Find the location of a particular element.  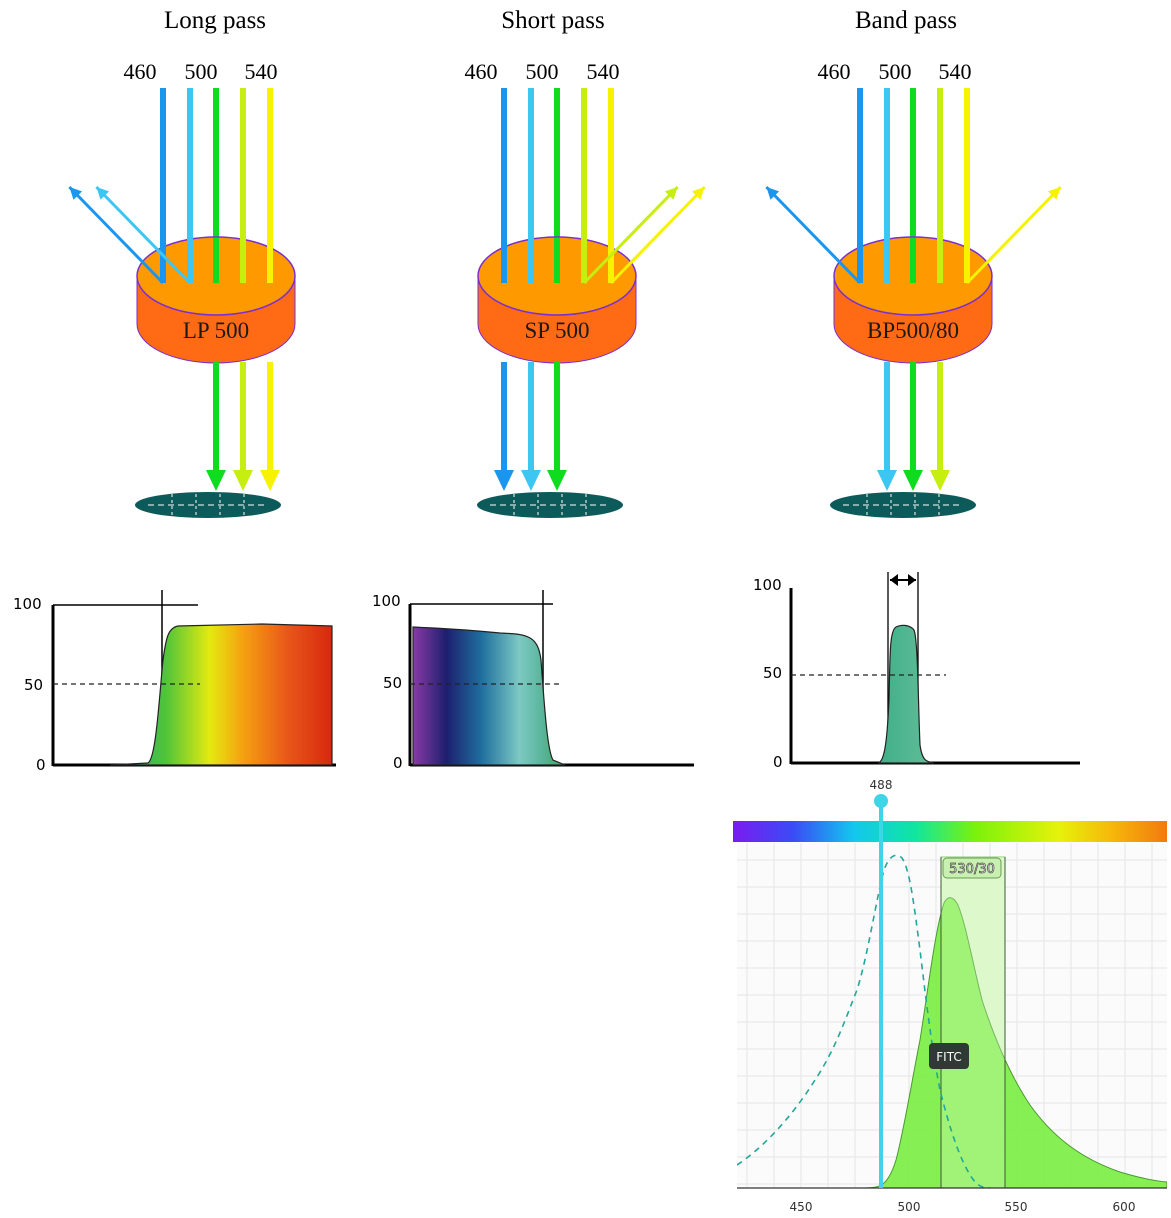

fitc-spectrum-chart: 488 530/30 FITC 450 500 550 600 is located at coordinates (950, 996).